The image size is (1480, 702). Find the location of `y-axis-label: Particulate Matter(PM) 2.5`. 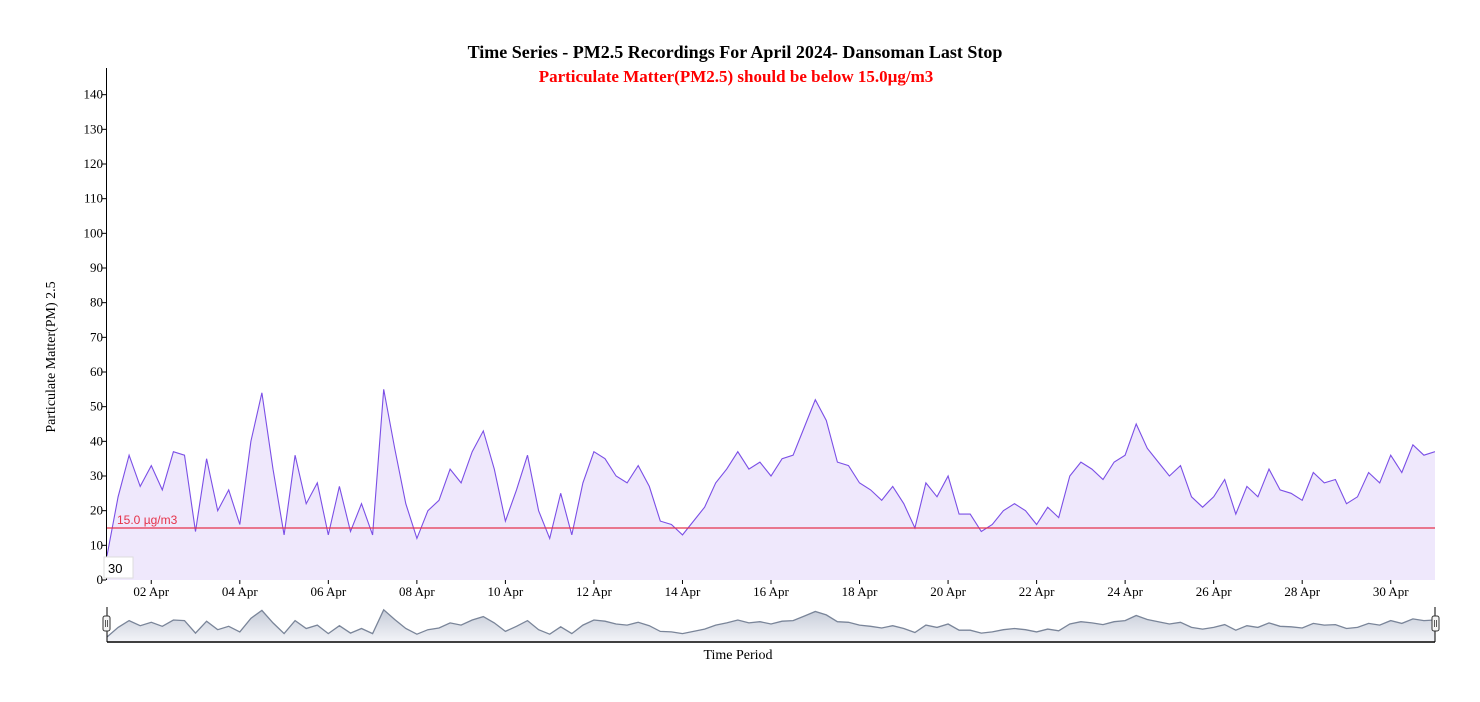

y-axis-label: Particulate Matter(PM) 2.5 is located at coordinates (51, 356).